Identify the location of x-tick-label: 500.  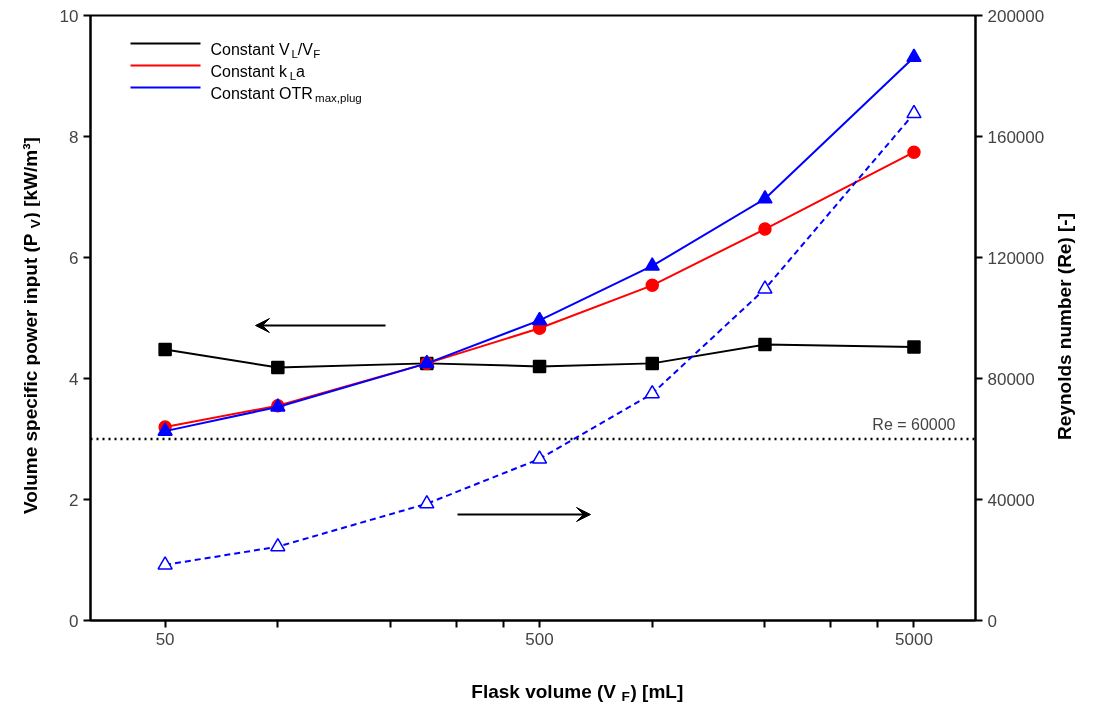
(539, 639).